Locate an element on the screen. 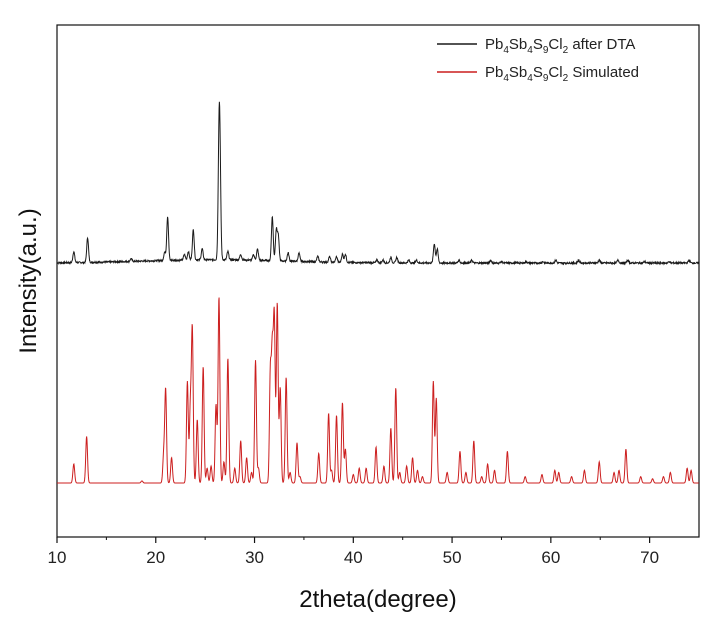 The image size is (702, 619). y-axis-title: Intensity(a.u.) is located at coordinates (28, 280).